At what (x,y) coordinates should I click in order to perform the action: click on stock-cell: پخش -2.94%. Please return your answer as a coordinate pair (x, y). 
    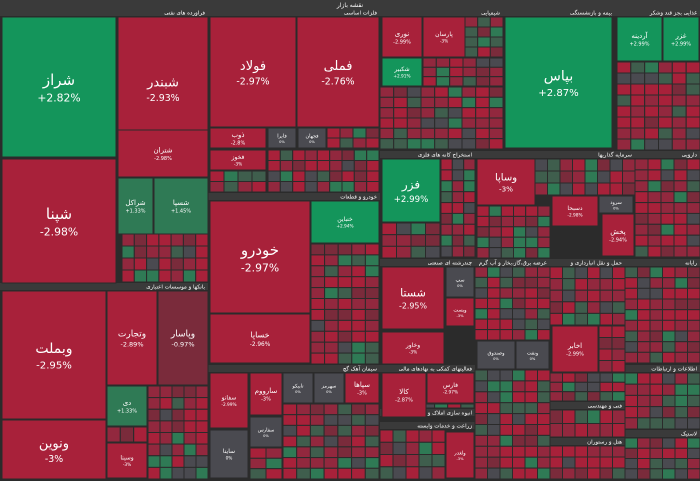
    Looking at the image, I should click on (618, 235).